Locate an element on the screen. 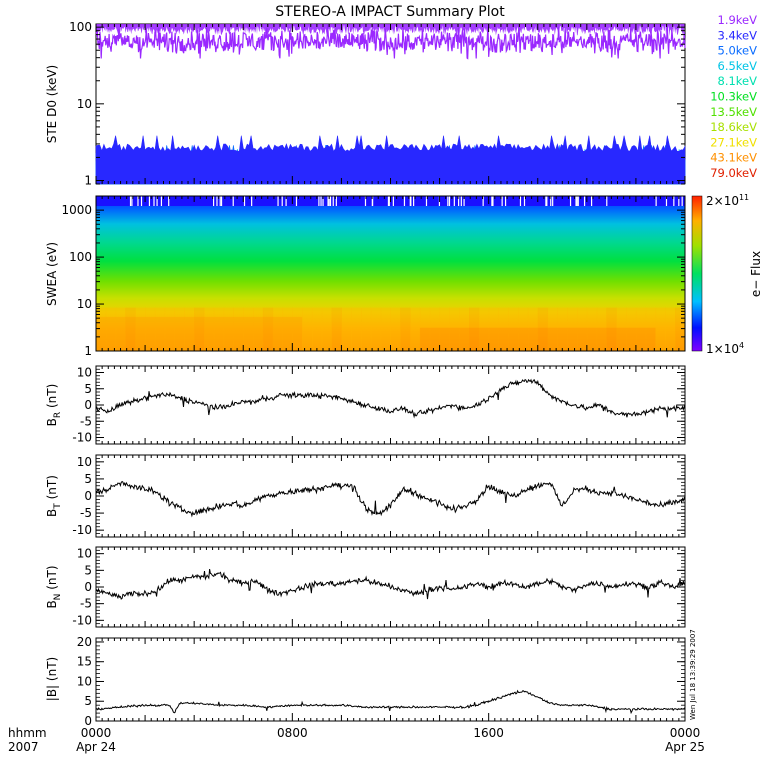 The width and height of the screenshot is (780, 780). timestamp-stamp: Wen Jul 18 13:39:29 2007 is located at coordinates (693, 674).